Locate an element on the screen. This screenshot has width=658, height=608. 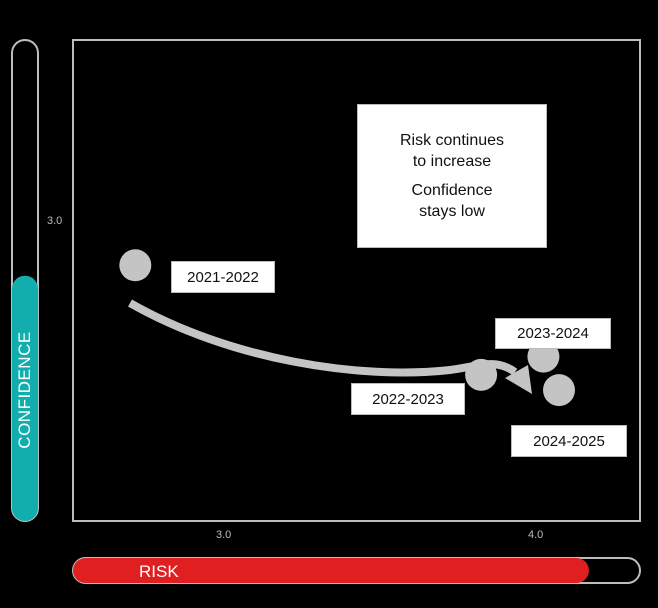
annotation-line: Confidence is located at coordinates (452, 190).